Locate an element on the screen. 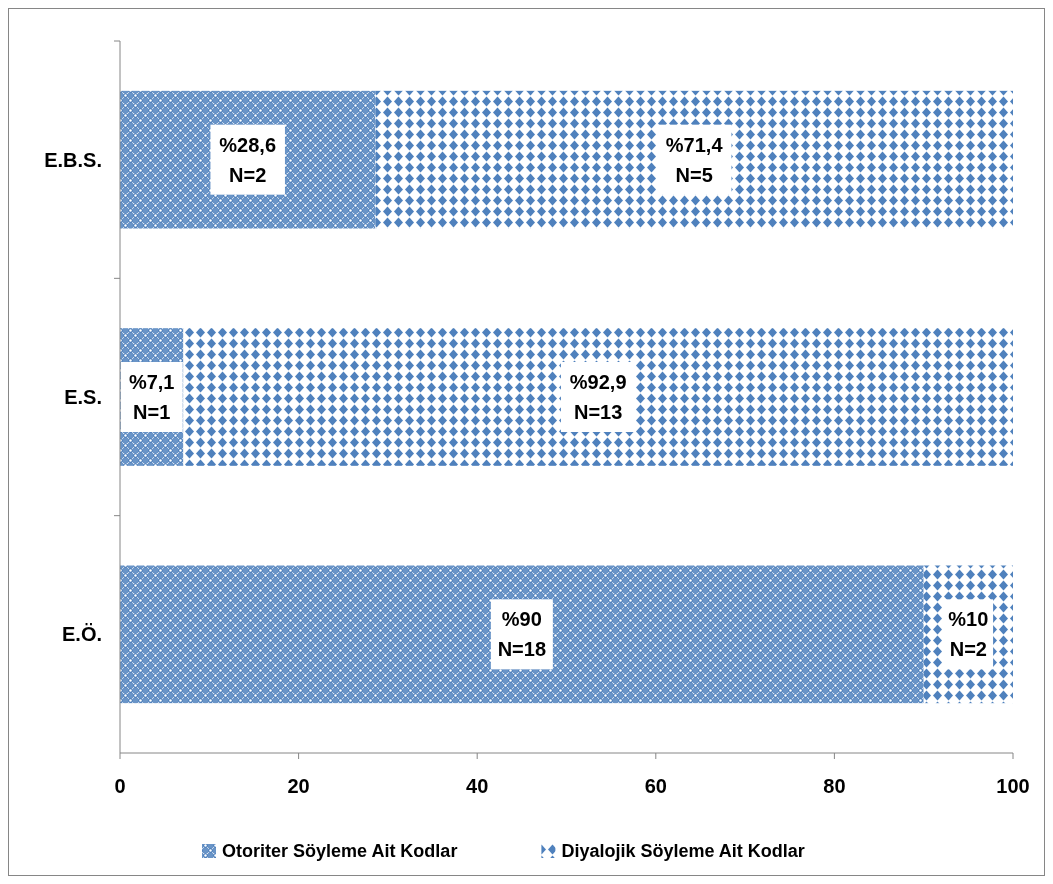 The image size is (1053, 884). data-label: %7,1 N=1 is located at coordinates (151, 397).